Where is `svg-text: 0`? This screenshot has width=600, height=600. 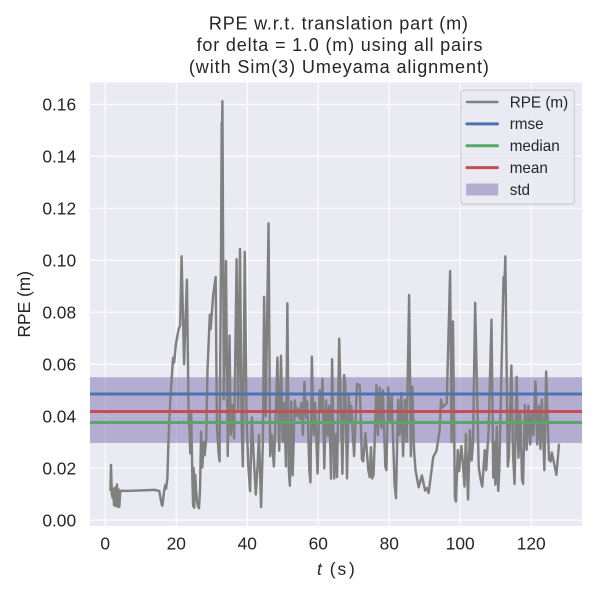
svg-text: 0 is located at coordinates (105, 544).